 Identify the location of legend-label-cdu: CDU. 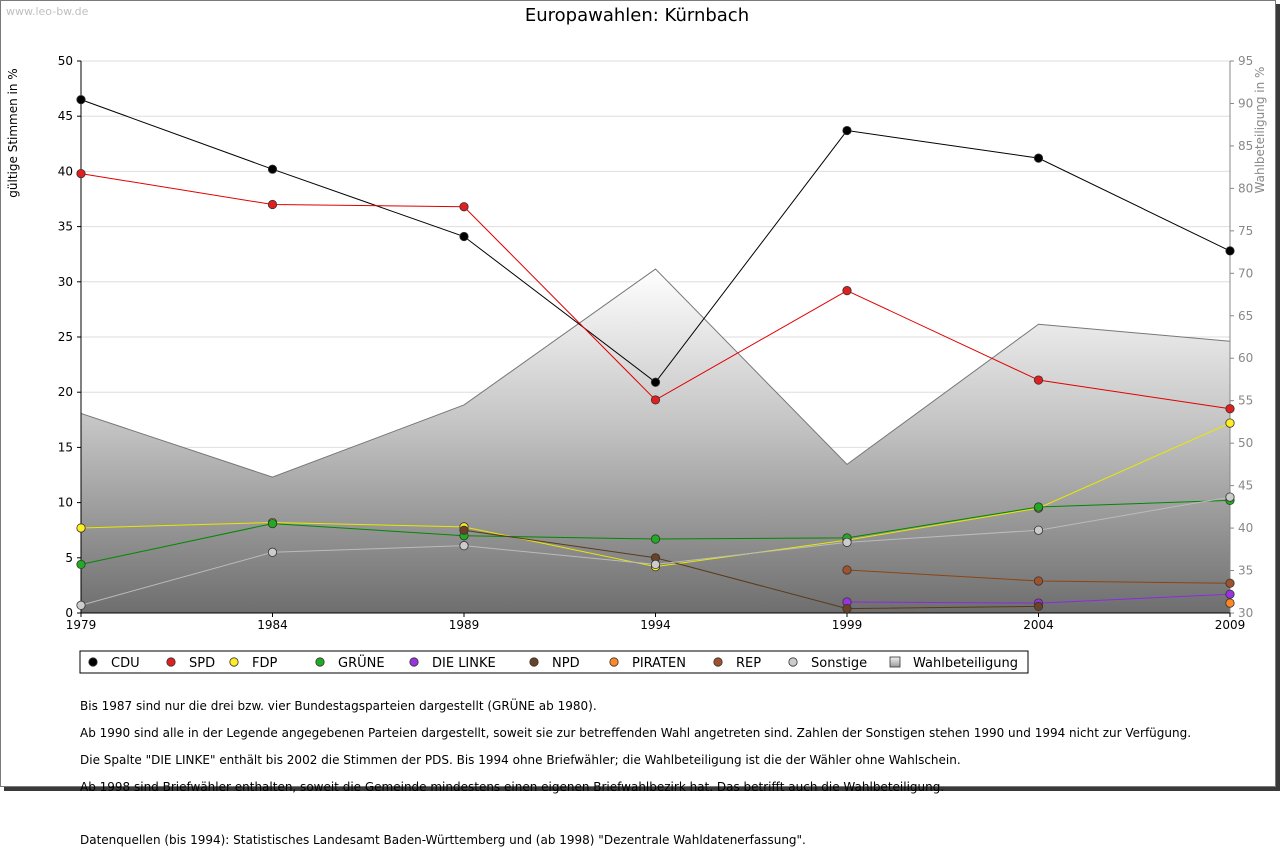
(125, 663).